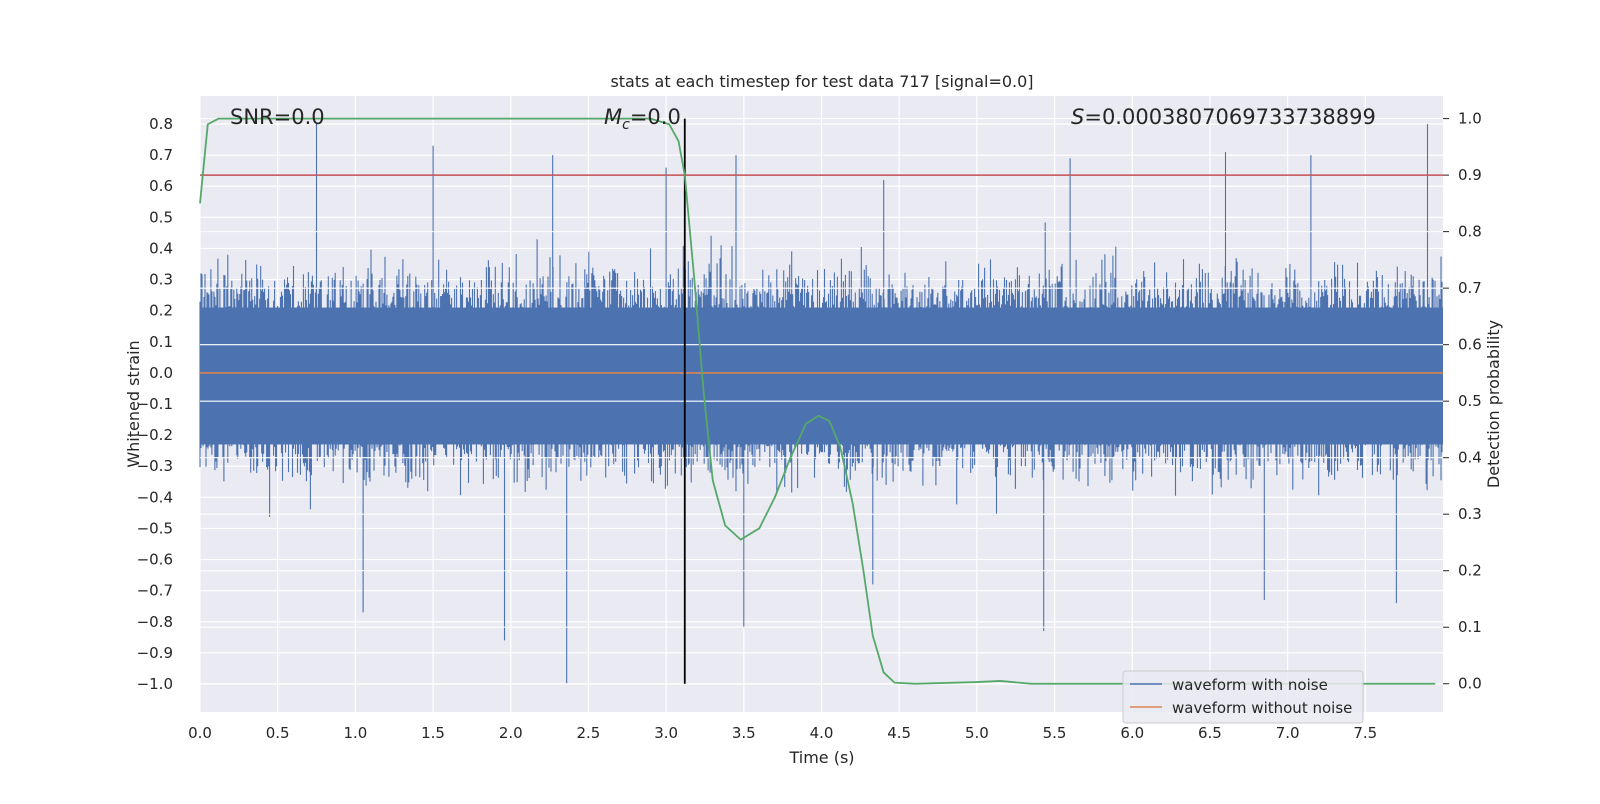 This screenshot has height=804, width=1600. Describe the element at coordinates (133, 403) in the screenshot. I see `y-axis-label: Whitened strain` at that location.